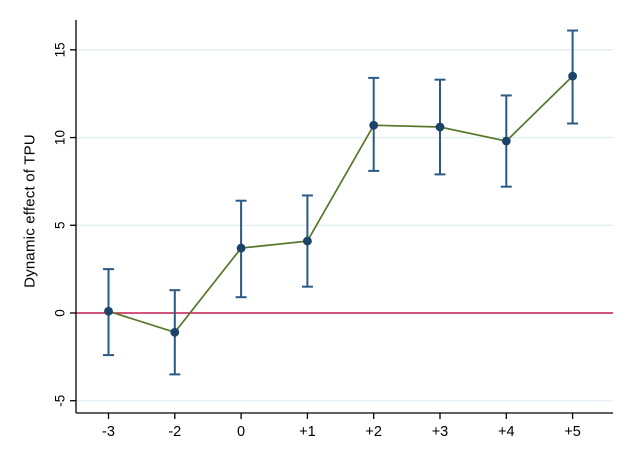 The height and width of the screenshot is (451, 621). Describe the element at coordinates (60, 49) in the screenshot. I see `y-tick-label: 15` at that location.